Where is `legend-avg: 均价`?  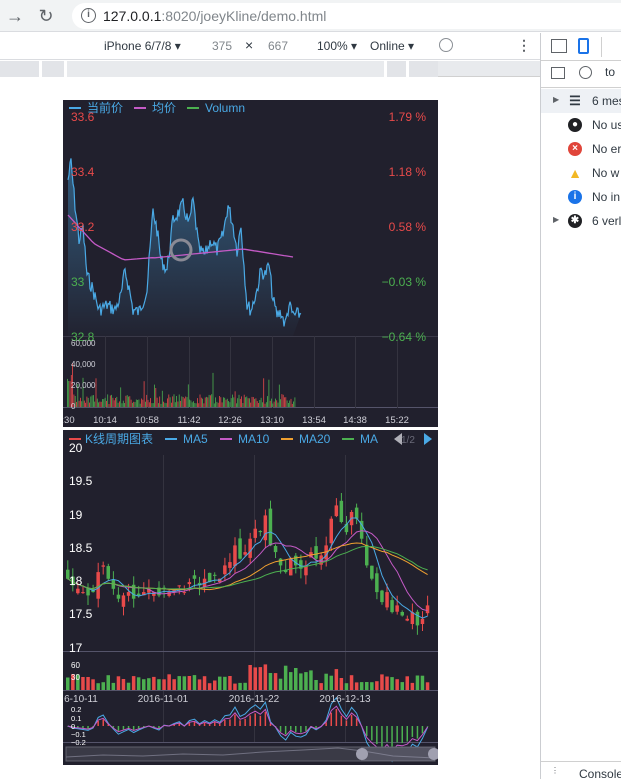
legend-avg: 均价 is located at coordinates (164, 108).